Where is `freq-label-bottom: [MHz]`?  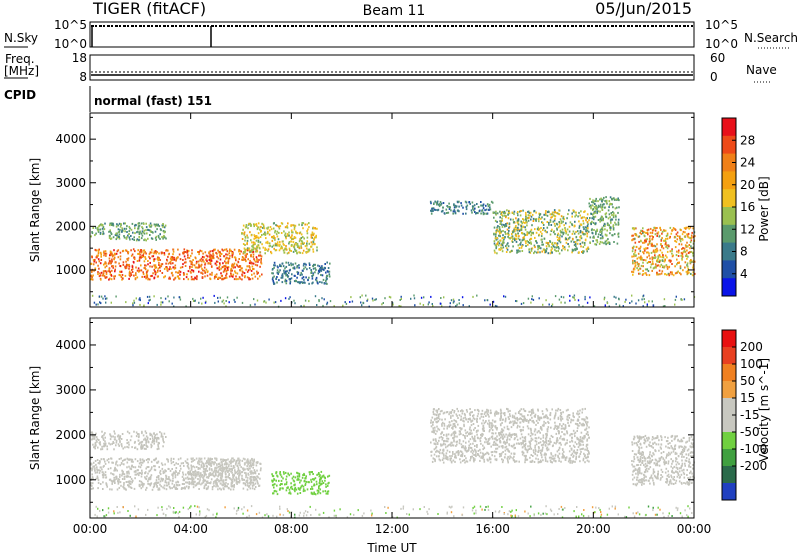 freq-label-bottom: [MHz] is located at coordinates (21, 71).